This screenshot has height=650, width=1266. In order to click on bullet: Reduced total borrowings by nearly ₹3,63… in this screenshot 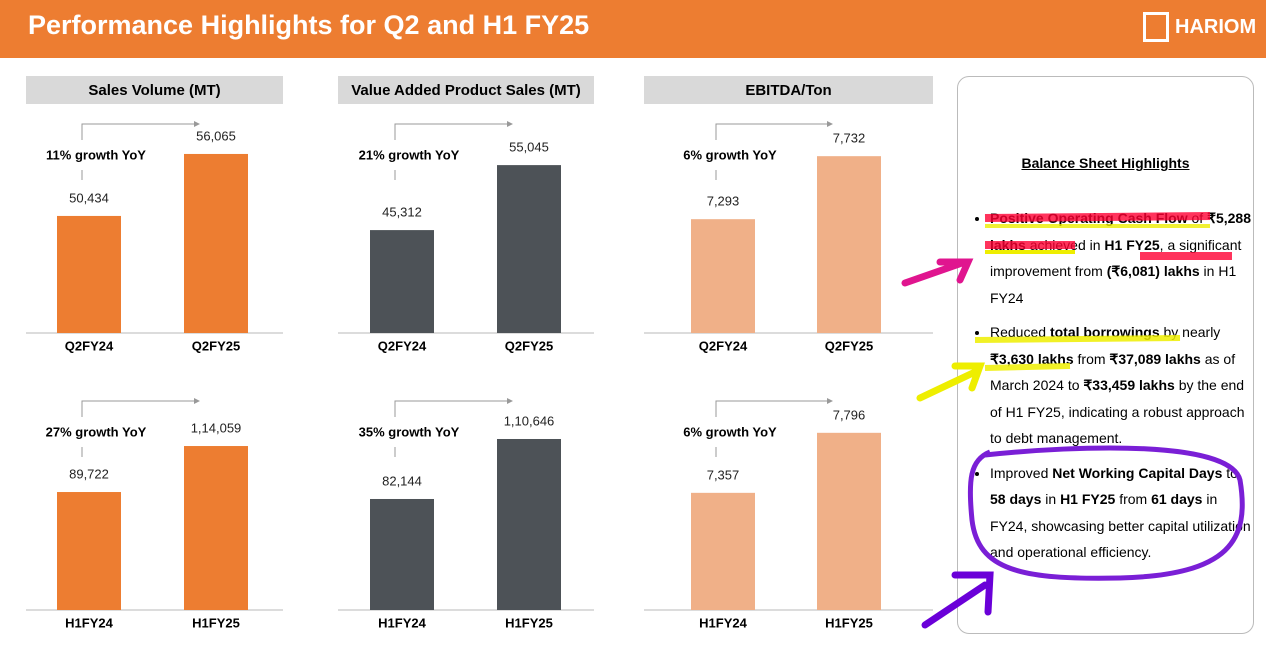, I will do `click(1123, 385)`.